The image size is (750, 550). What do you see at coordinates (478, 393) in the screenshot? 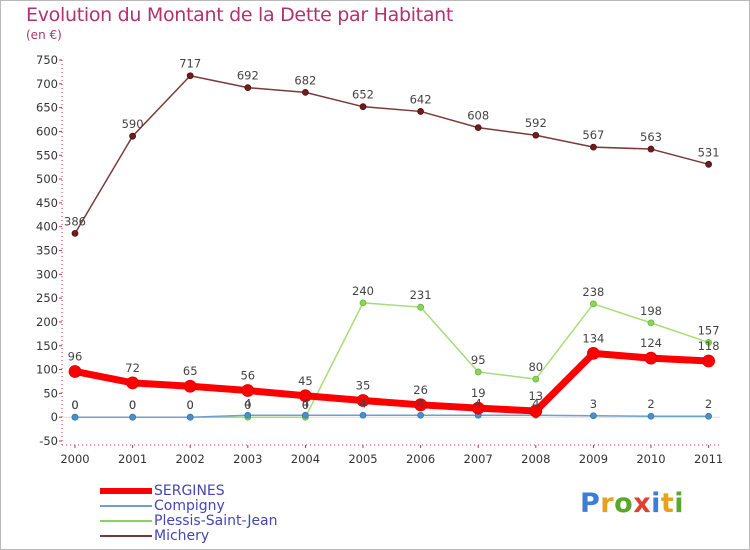
I see `data-label-sergines: 19` at bounding box center [478, 393].